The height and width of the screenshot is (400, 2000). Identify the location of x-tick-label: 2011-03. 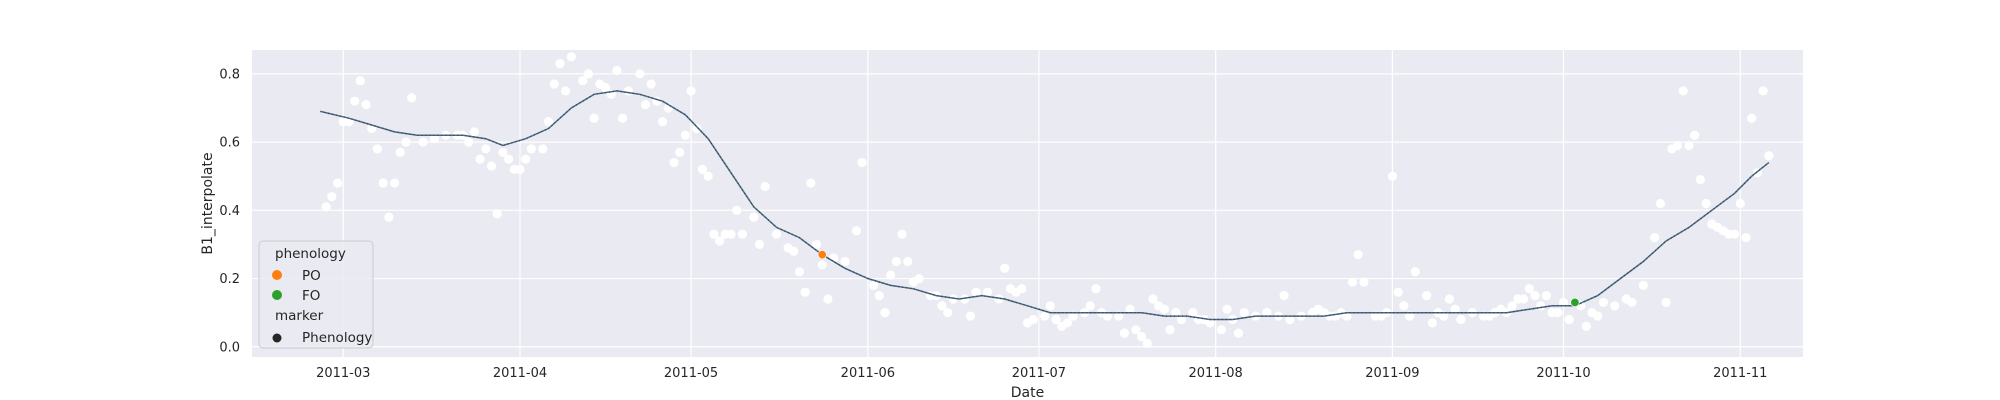
(343, 373).